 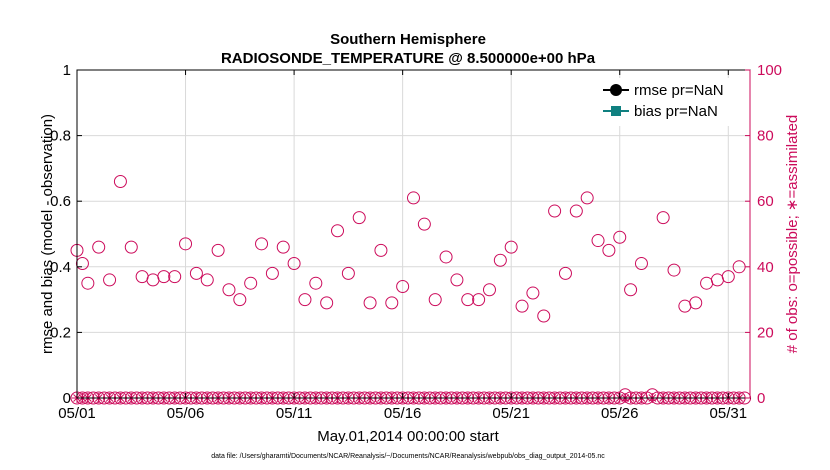 What do you see at coordinates (408, 39) in the screenshot?
I see `chart-title: Southern Hemisphere` at bounding box center [408, 39].